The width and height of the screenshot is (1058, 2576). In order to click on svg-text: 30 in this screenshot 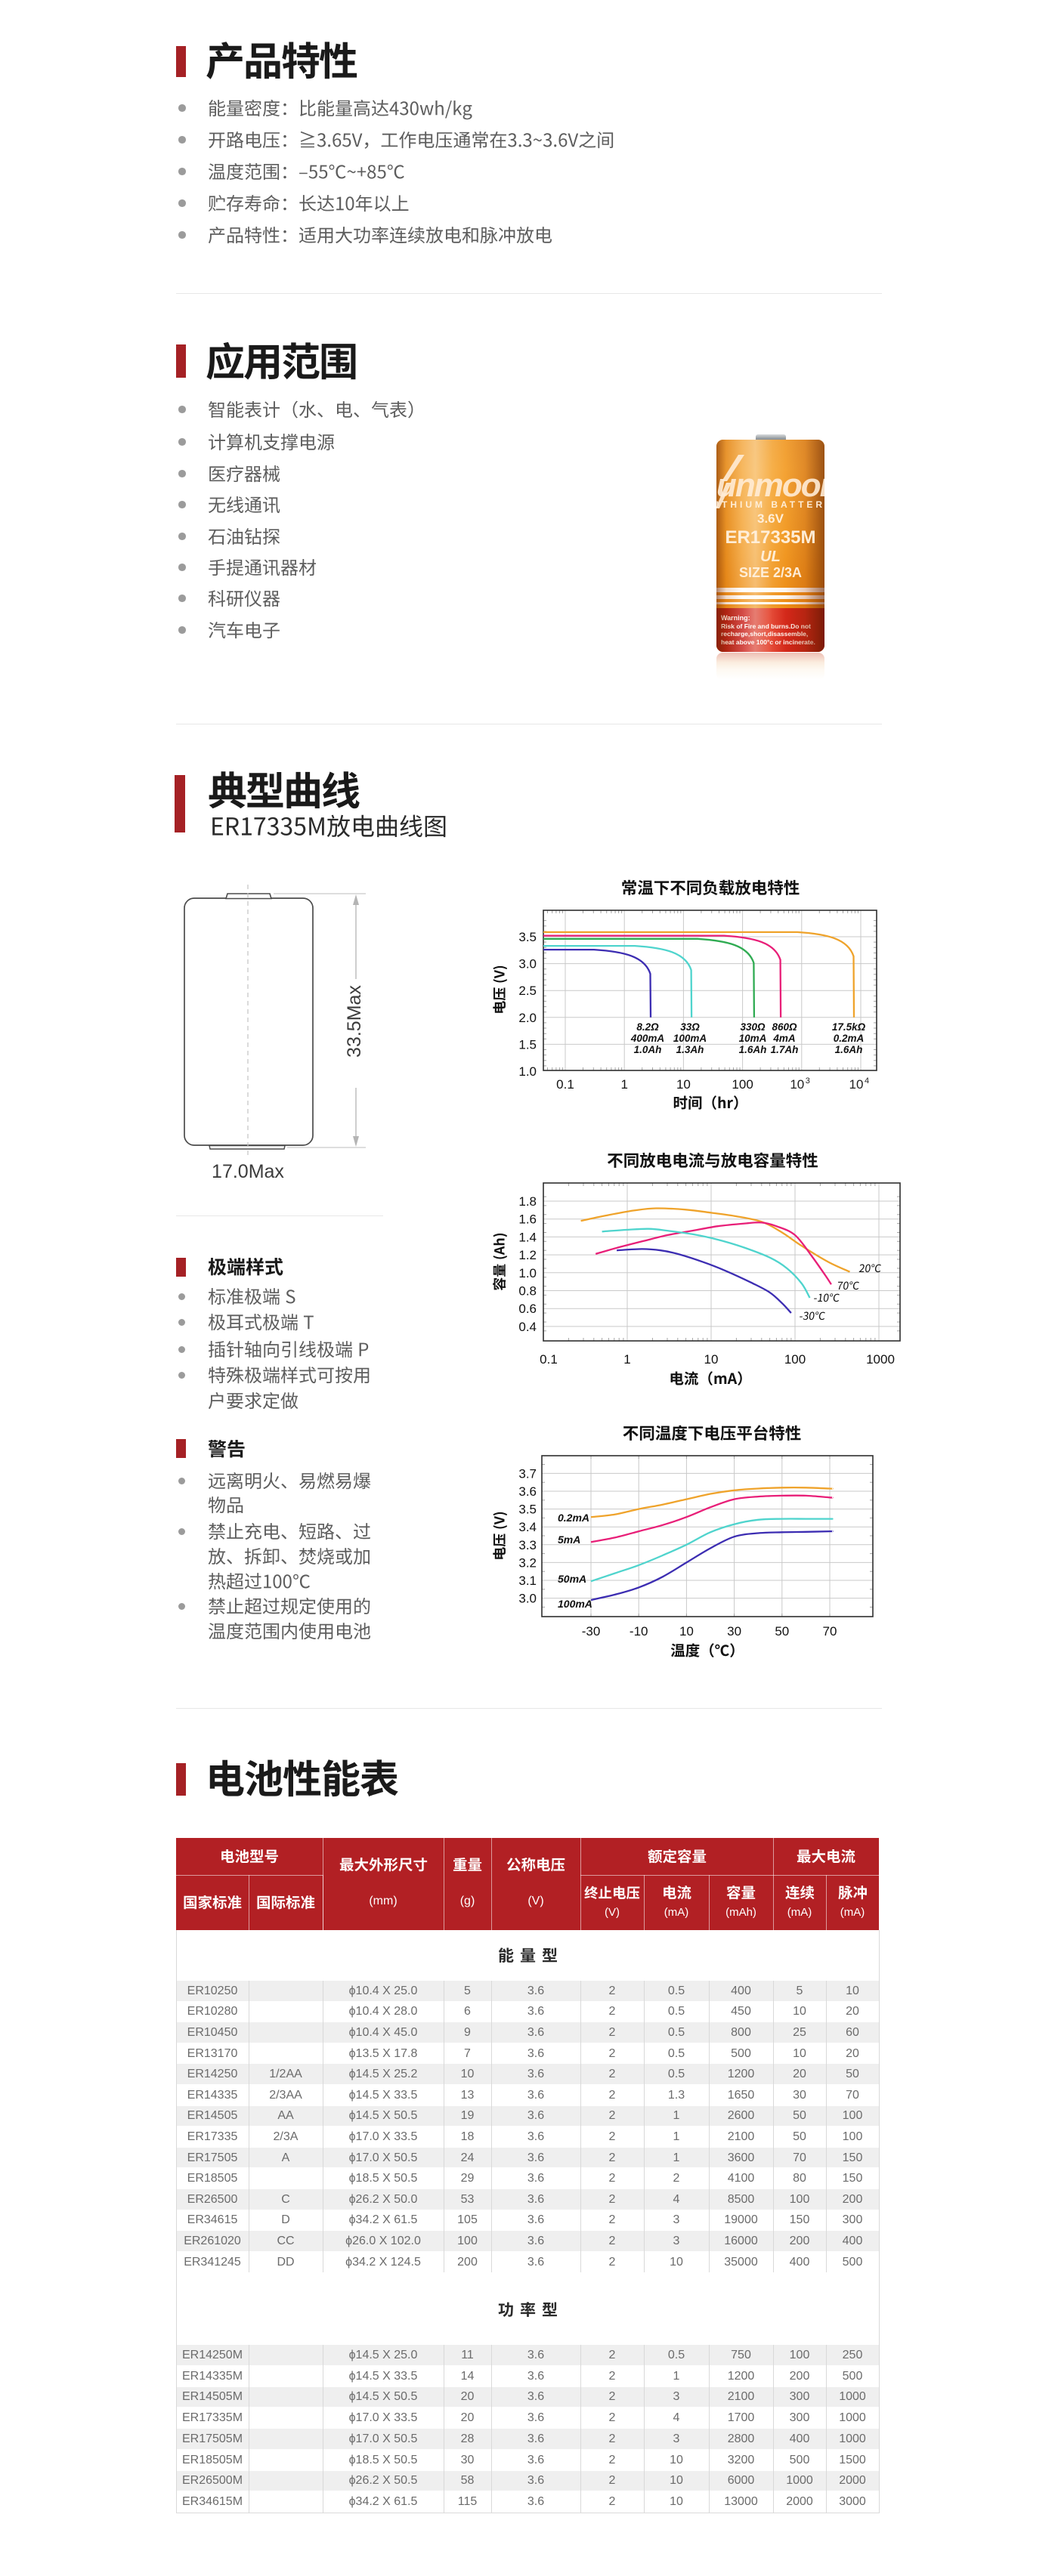, I will do `click(734, 1631)`.